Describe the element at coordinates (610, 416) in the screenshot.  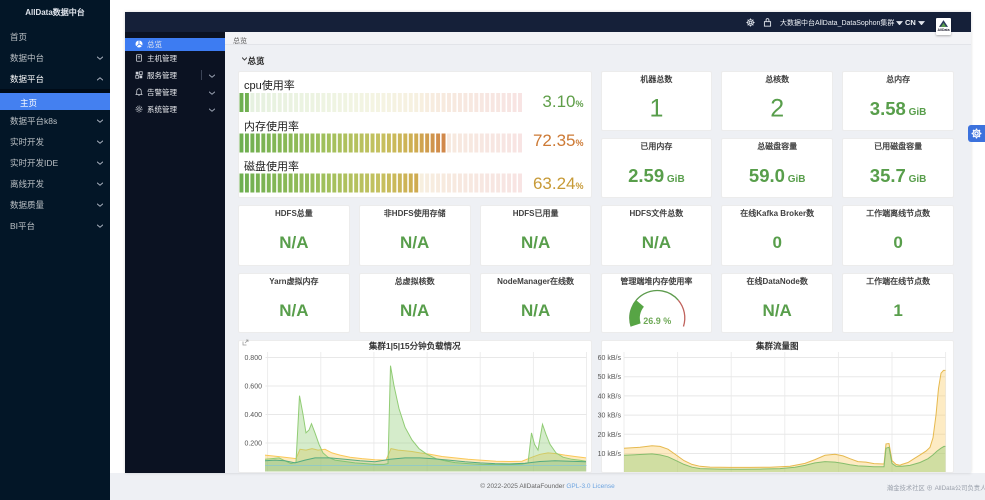
I see `svg-text: 30 kB/s` at that location.